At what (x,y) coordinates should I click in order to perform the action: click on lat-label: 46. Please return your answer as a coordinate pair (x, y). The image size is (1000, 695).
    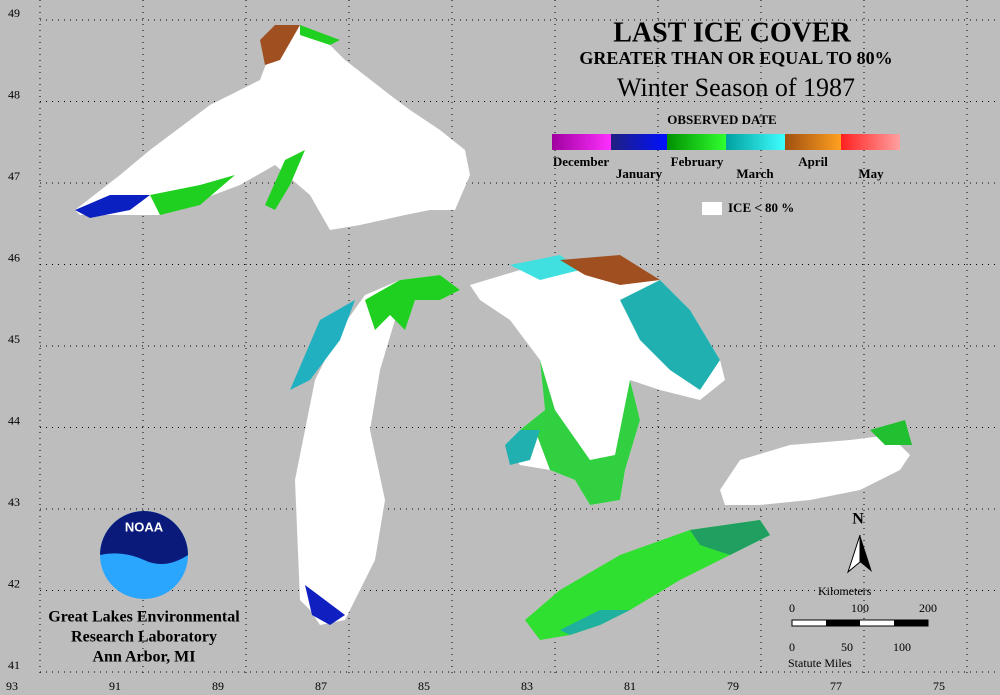
    Looking at the image, I should click on (14, 257).